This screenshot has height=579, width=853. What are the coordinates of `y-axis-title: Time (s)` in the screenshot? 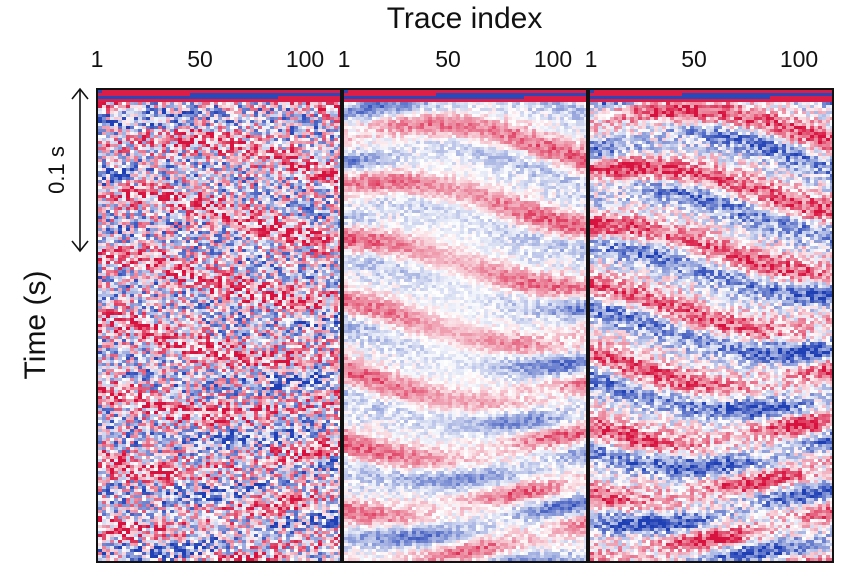 It's located at (36, 325).